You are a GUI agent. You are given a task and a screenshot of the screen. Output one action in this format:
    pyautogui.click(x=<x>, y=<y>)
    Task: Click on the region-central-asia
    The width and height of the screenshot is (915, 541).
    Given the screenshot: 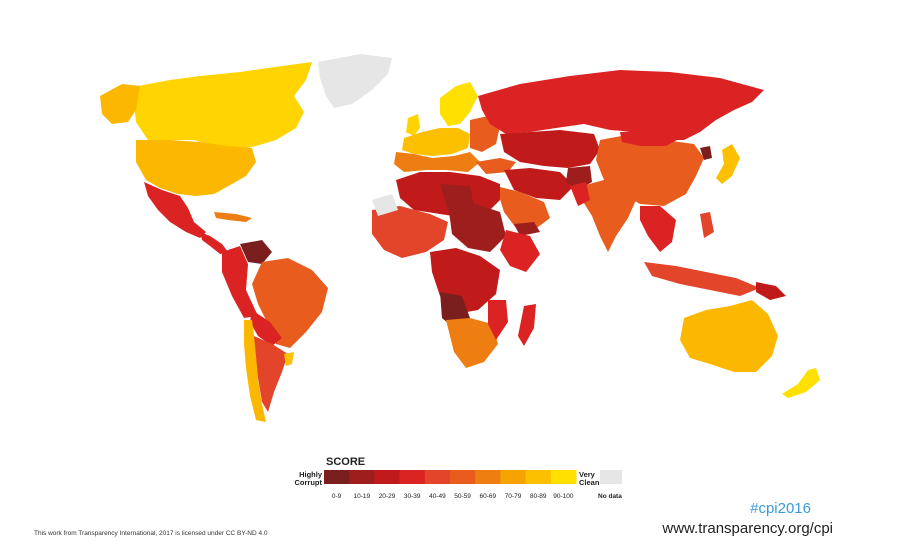 What is the action you would take?
    pyautogui.click(x=550, y=149)
    